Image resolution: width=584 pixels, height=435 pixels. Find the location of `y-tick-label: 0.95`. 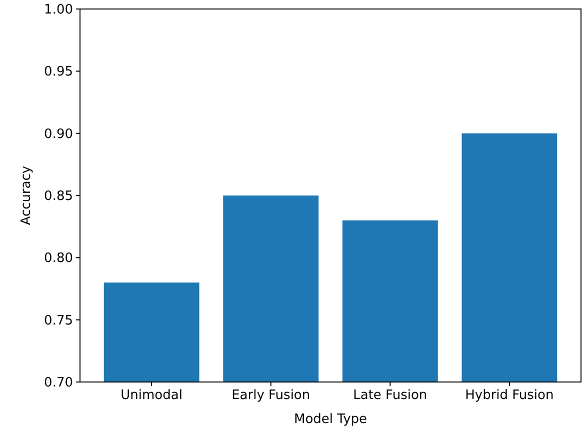

y-tick-label: 0.95 is located at coordinates (58, 72).